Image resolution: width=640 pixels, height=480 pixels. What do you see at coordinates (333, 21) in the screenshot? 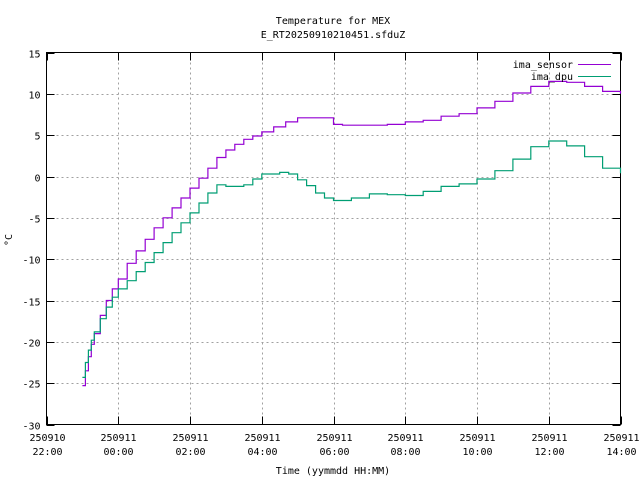
I see `chart-title: Temperature for MEX` at bounding box center [333, 21].